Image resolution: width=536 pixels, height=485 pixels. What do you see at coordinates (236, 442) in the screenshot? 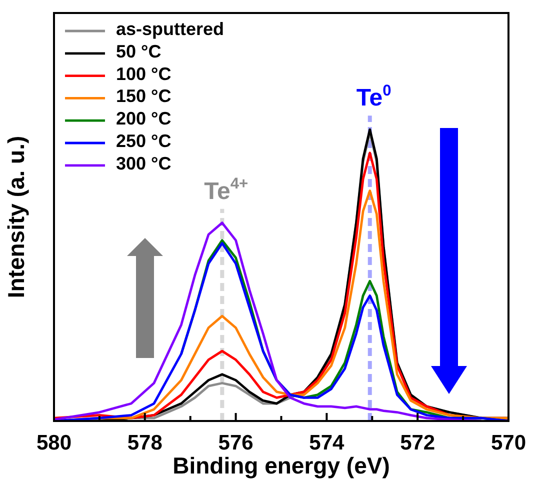
I see `x-tick-label: 576` at bounding box center [236, 442].